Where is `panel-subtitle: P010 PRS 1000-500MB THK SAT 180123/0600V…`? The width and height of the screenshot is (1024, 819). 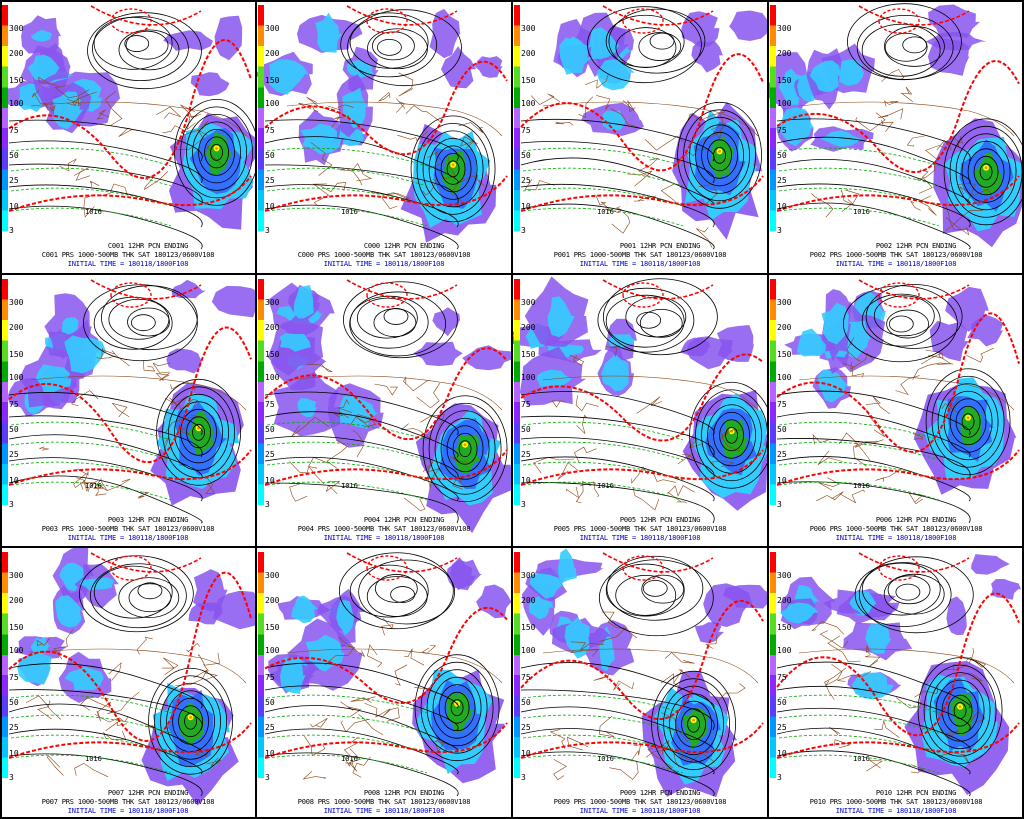
panel-subtitle: P010 PRS 1000-500MB THK SAT 180123/0600V… is located at coordinates (896, 802).